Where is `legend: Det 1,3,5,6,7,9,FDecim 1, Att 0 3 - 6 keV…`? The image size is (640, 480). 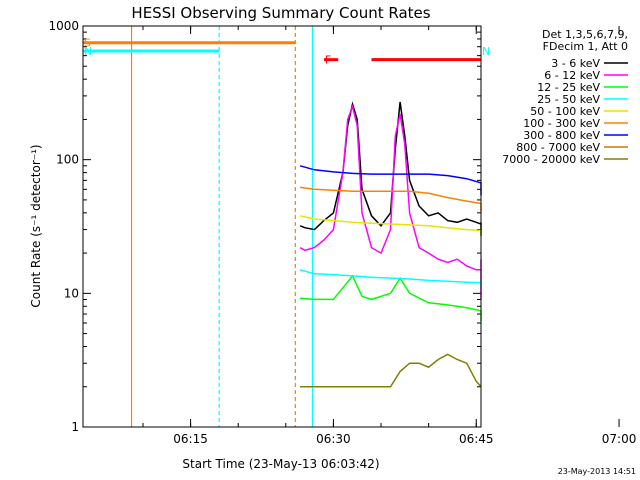 legend: Det 1,3,5,6,7,9,FDecim 1, Att 0 3 - 6 keV… is located at coordinates (565, 97).